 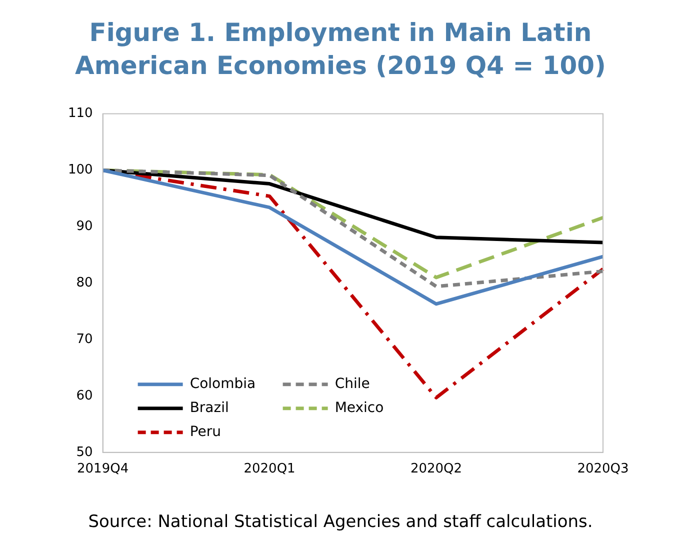 What do you see at coordinates (84, 226) in the screenshot?
I see `y-tick-label: 90` at bounding box center [84, 226].